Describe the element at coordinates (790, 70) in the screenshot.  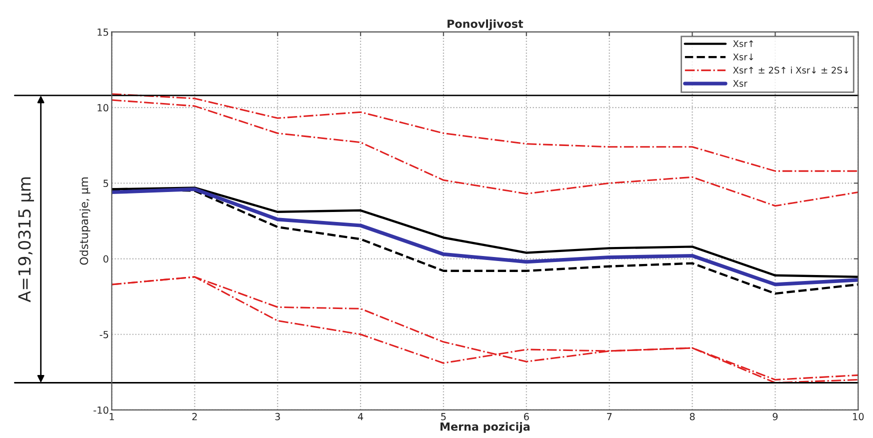
I see `legend-label: Xsr↑ ± 2S↑ i Xsr↓ ± 2S↓` at that location.